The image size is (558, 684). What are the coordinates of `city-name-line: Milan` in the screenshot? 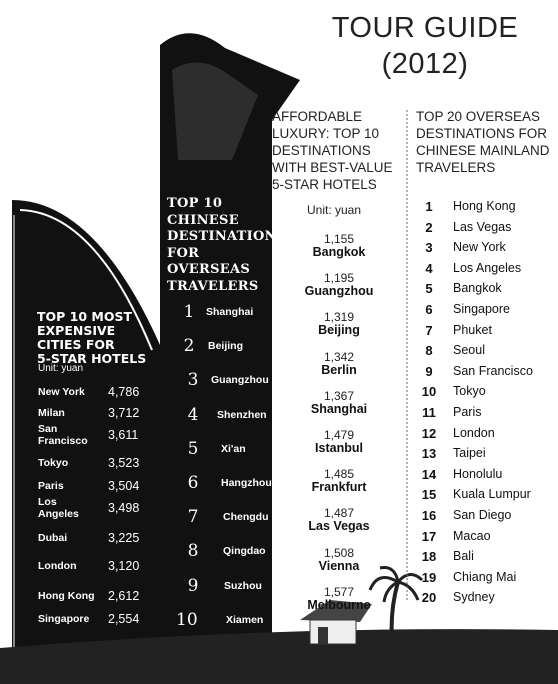 It's located at (51, 413).